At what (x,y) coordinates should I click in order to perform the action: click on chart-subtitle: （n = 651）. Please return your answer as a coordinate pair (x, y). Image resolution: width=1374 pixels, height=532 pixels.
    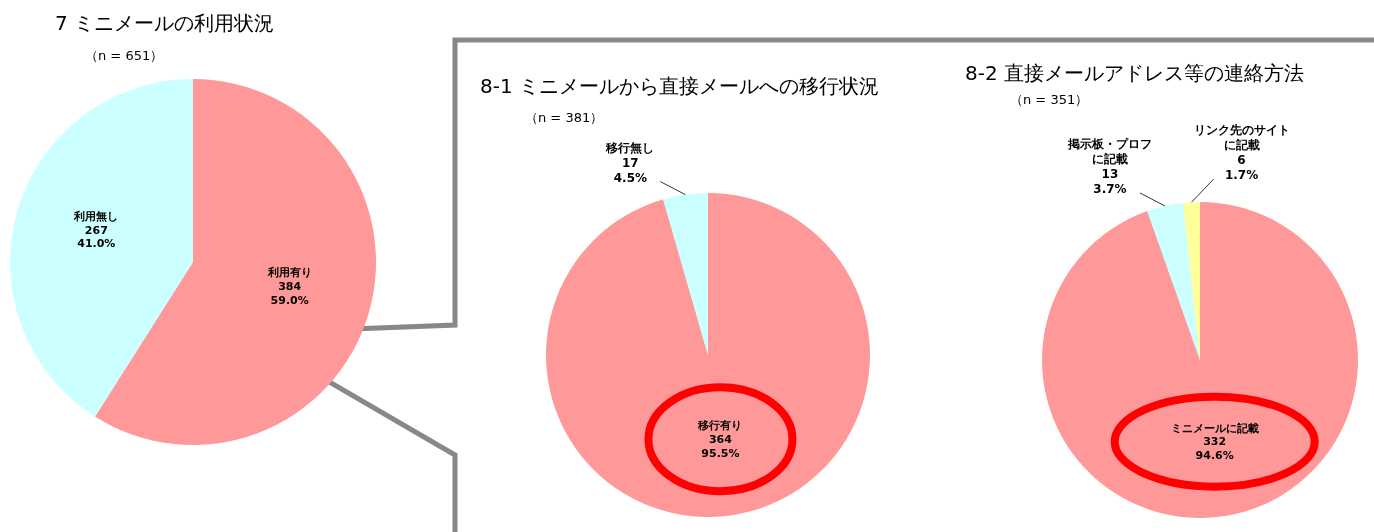
    Looking at the image, I should click on (124, 55).